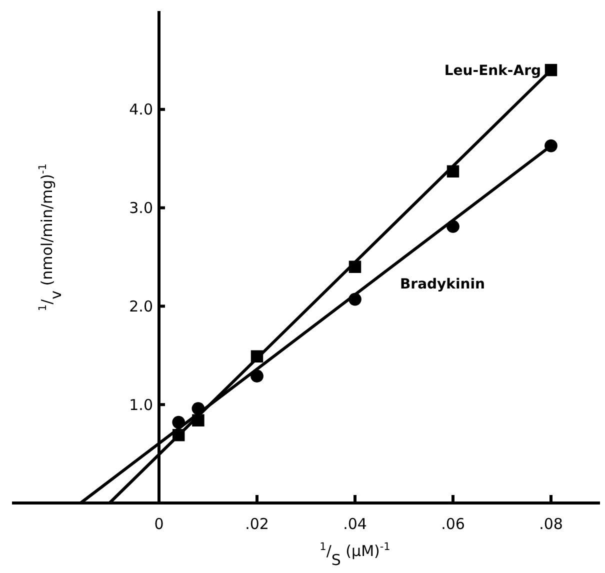 This screenshot has width=605, height=573. I want to click on series-label: Leu-Enk-Arg, so click(492, 70).